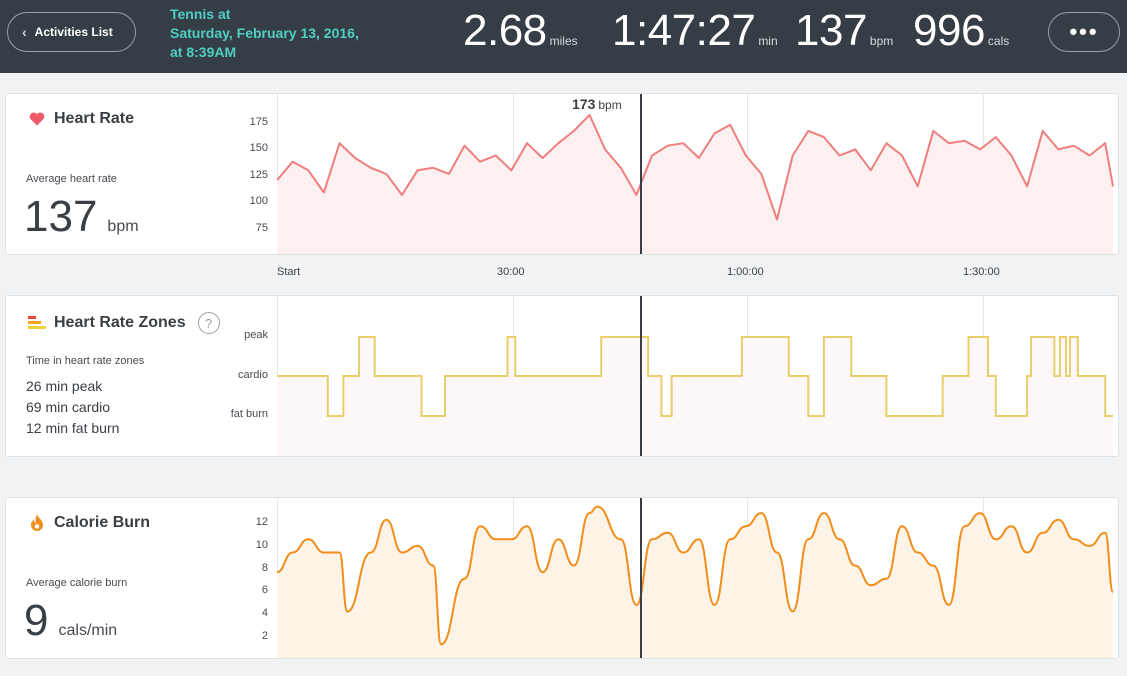 The image size is (1127, 676). Describe the element at coordinates (641, 174) in the screenshot. I see `scrubber-line-hr` at that location.